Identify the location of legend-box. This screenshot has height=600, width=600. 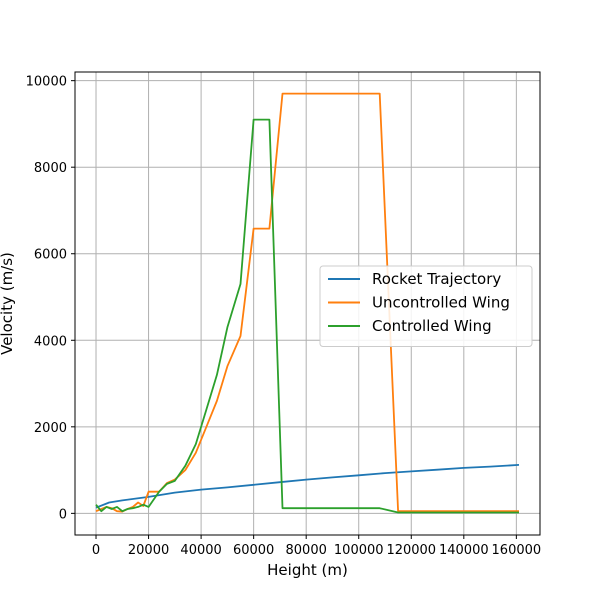
(426, 306).